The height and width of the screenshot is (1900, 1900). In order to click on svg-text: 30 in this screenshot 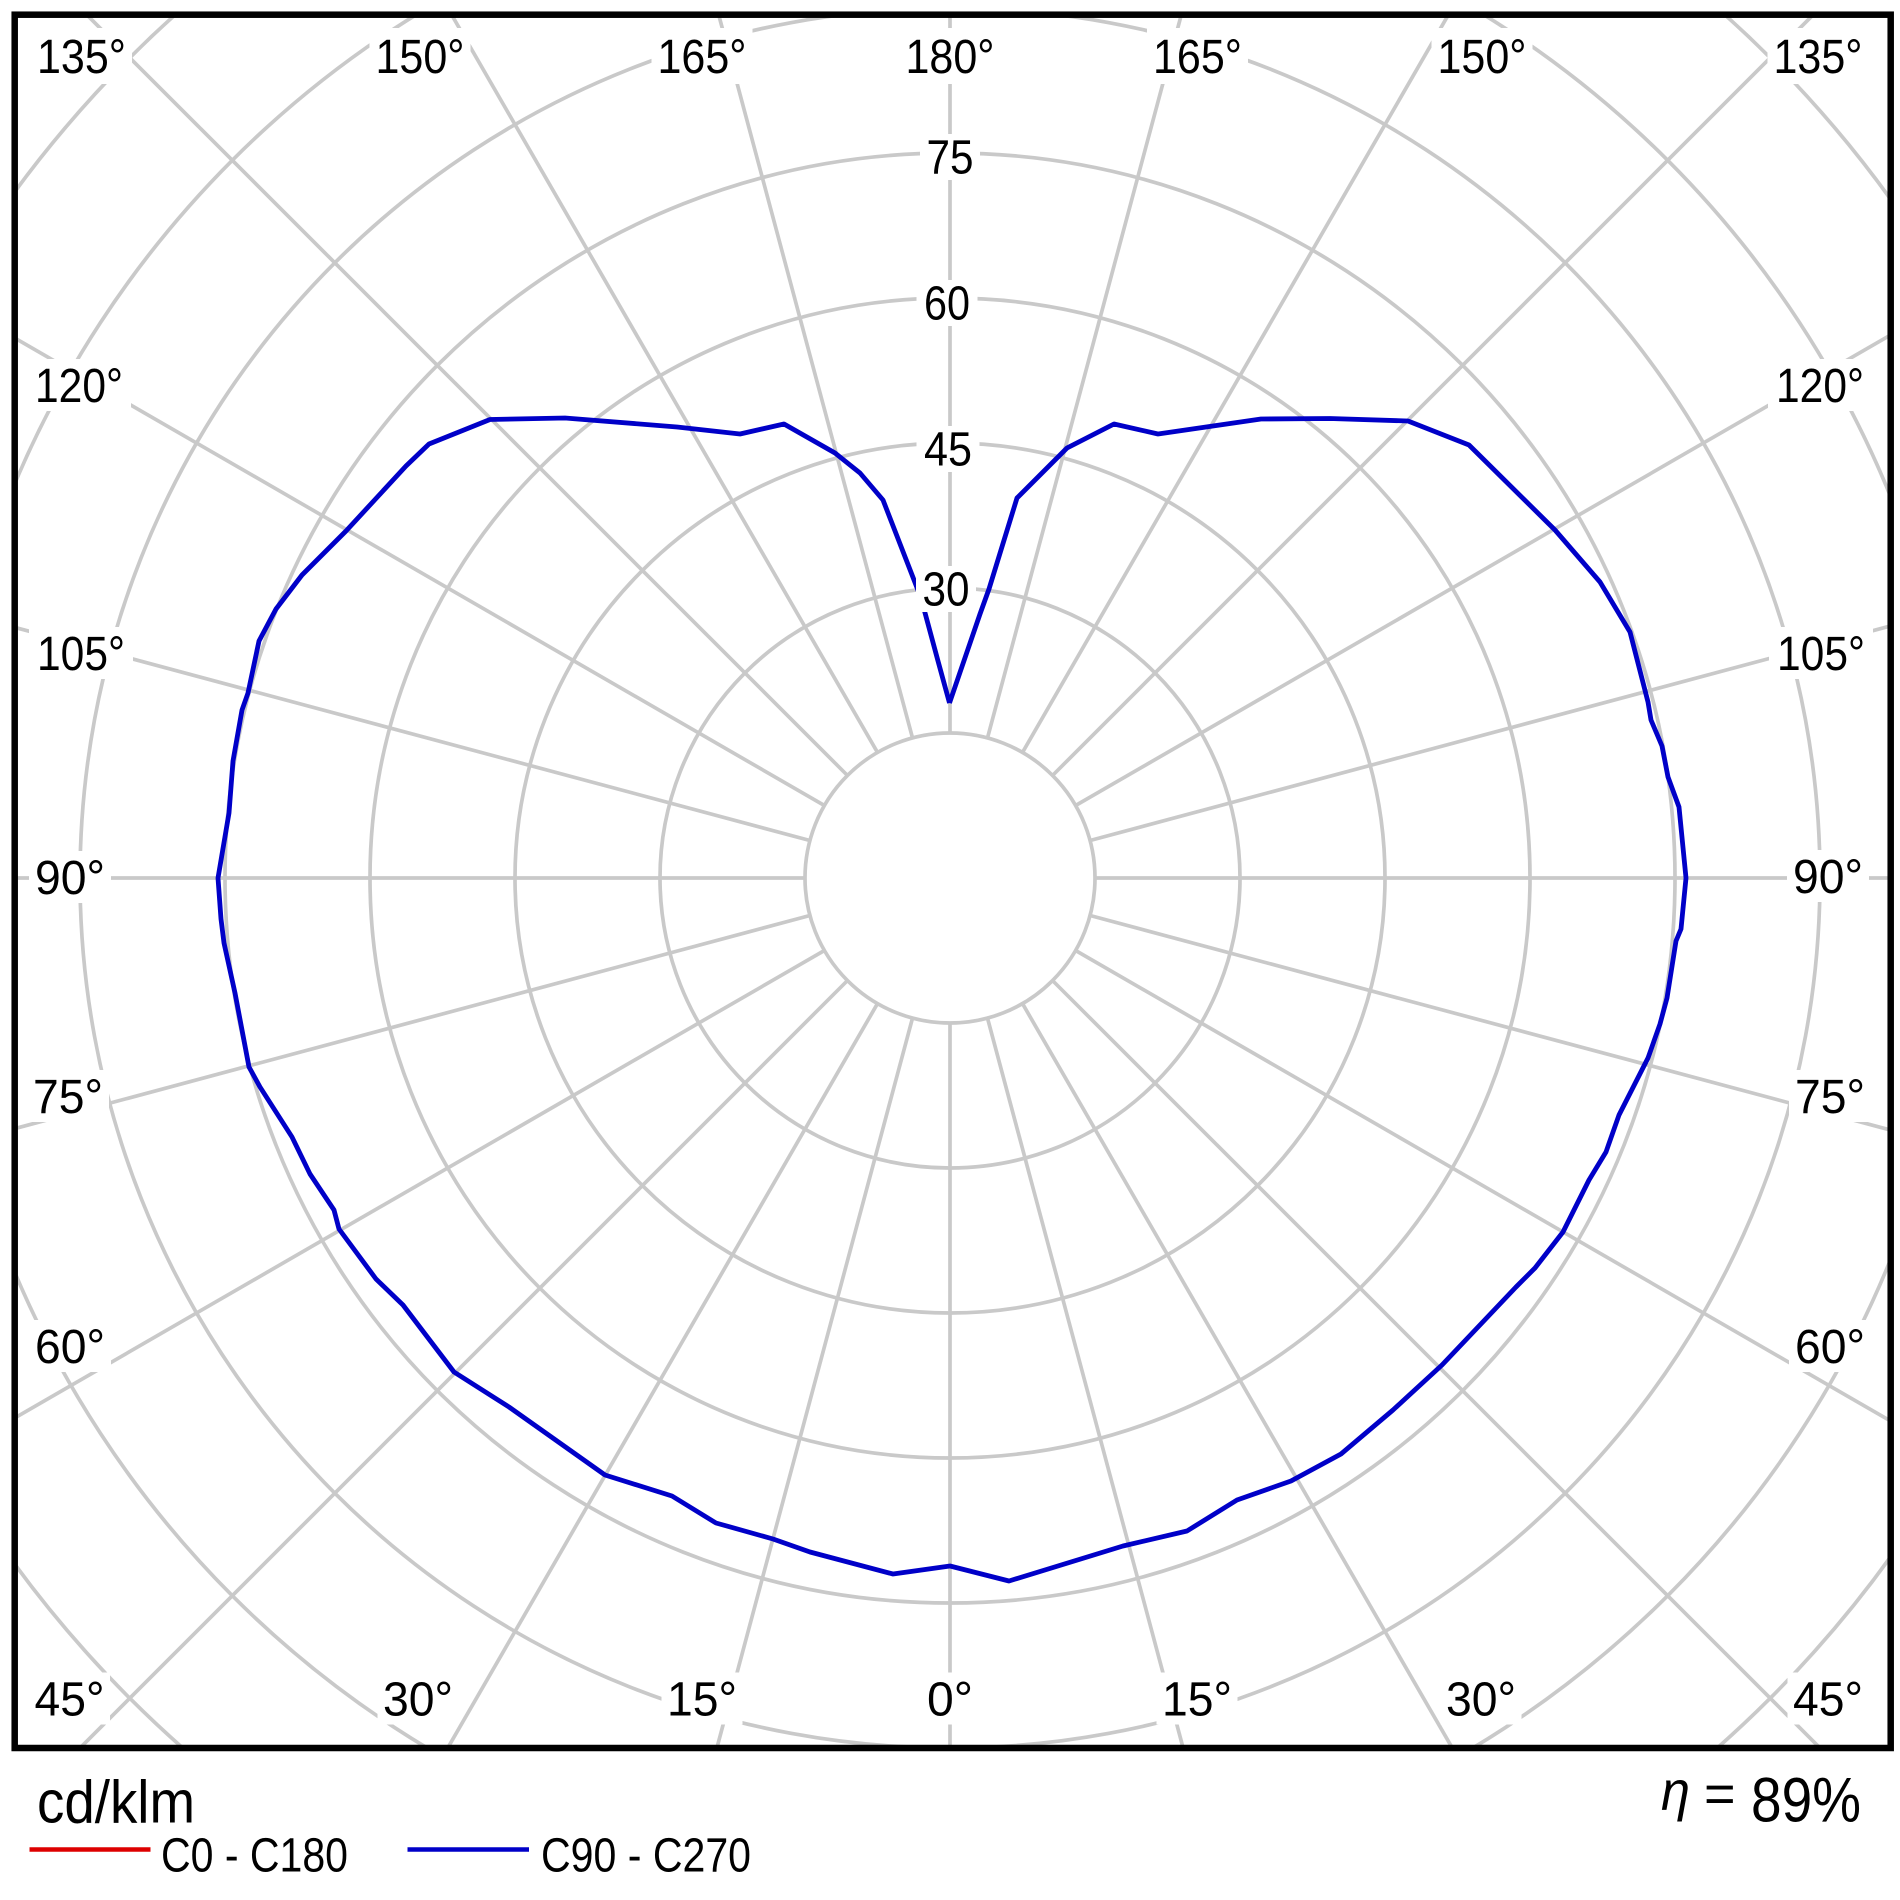, I will do `click(946, 590)`.